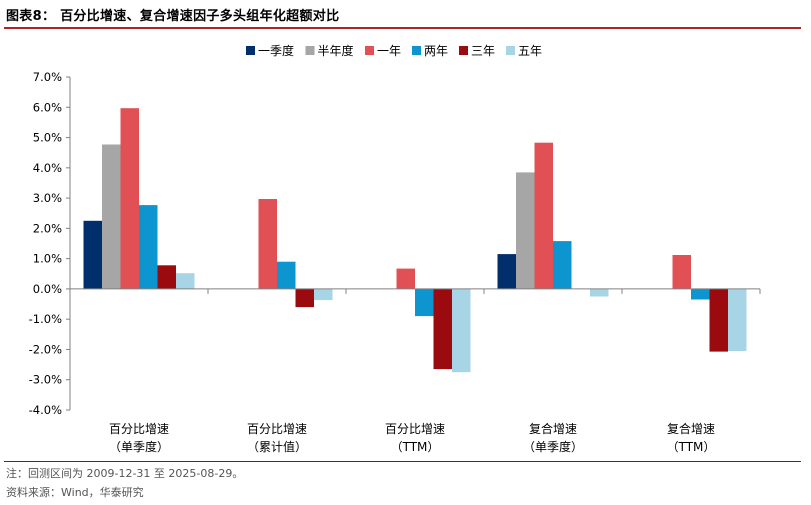  What do you see at coordinates (483, 51) in the screenshot?
I see `legend-label: 三年` at bounding box center [483, 51].